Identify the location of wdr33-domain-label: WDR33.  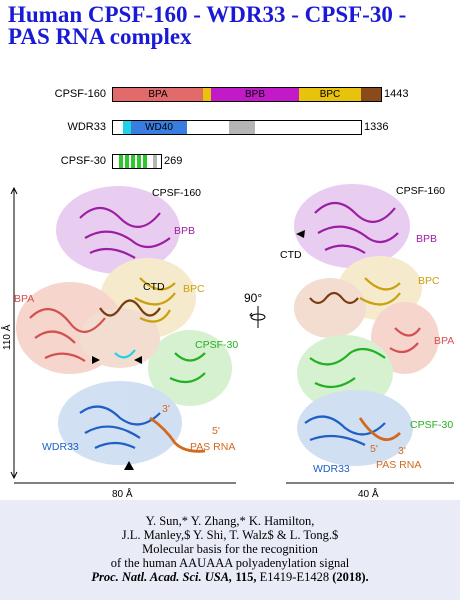
(86, 127).